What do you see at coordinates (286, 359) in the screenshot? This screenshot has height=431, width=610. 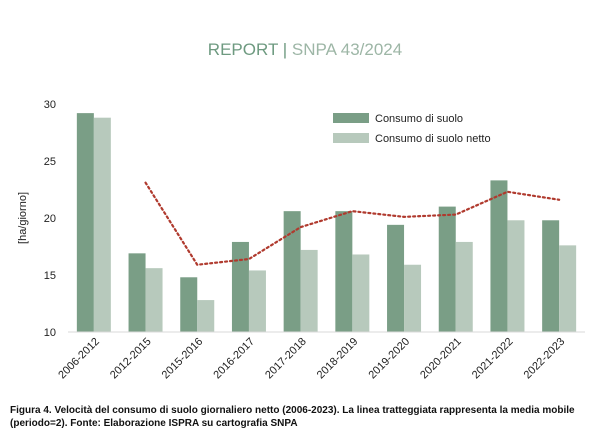 I see `x-tick-label: 2017-2018` at bounding box center [286, 359].